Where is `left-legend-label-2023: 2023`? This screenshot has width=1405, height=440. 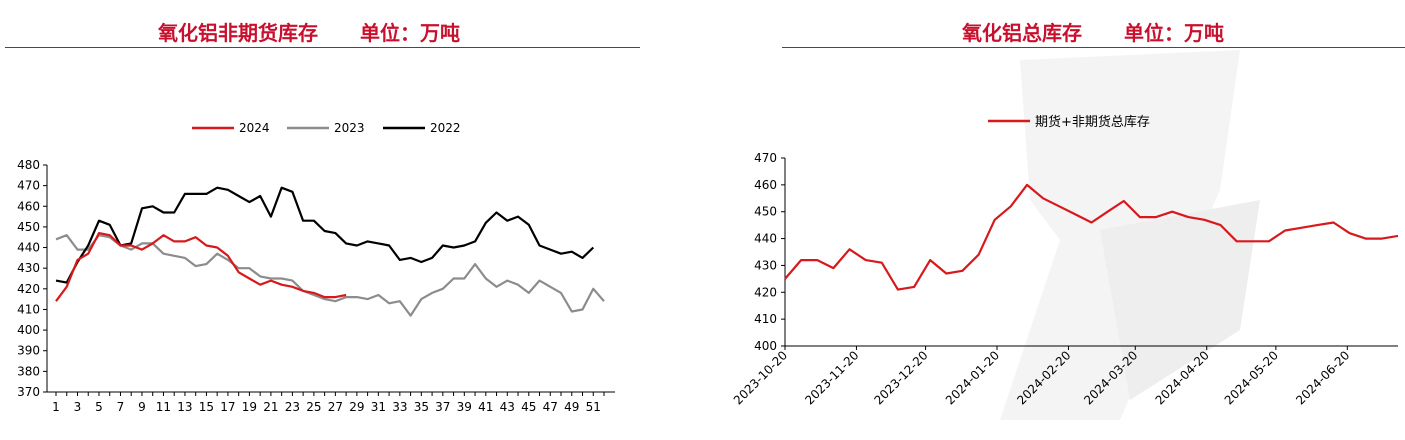
left-legend-label-2023: 2023 is located at coordinates (349, 128).